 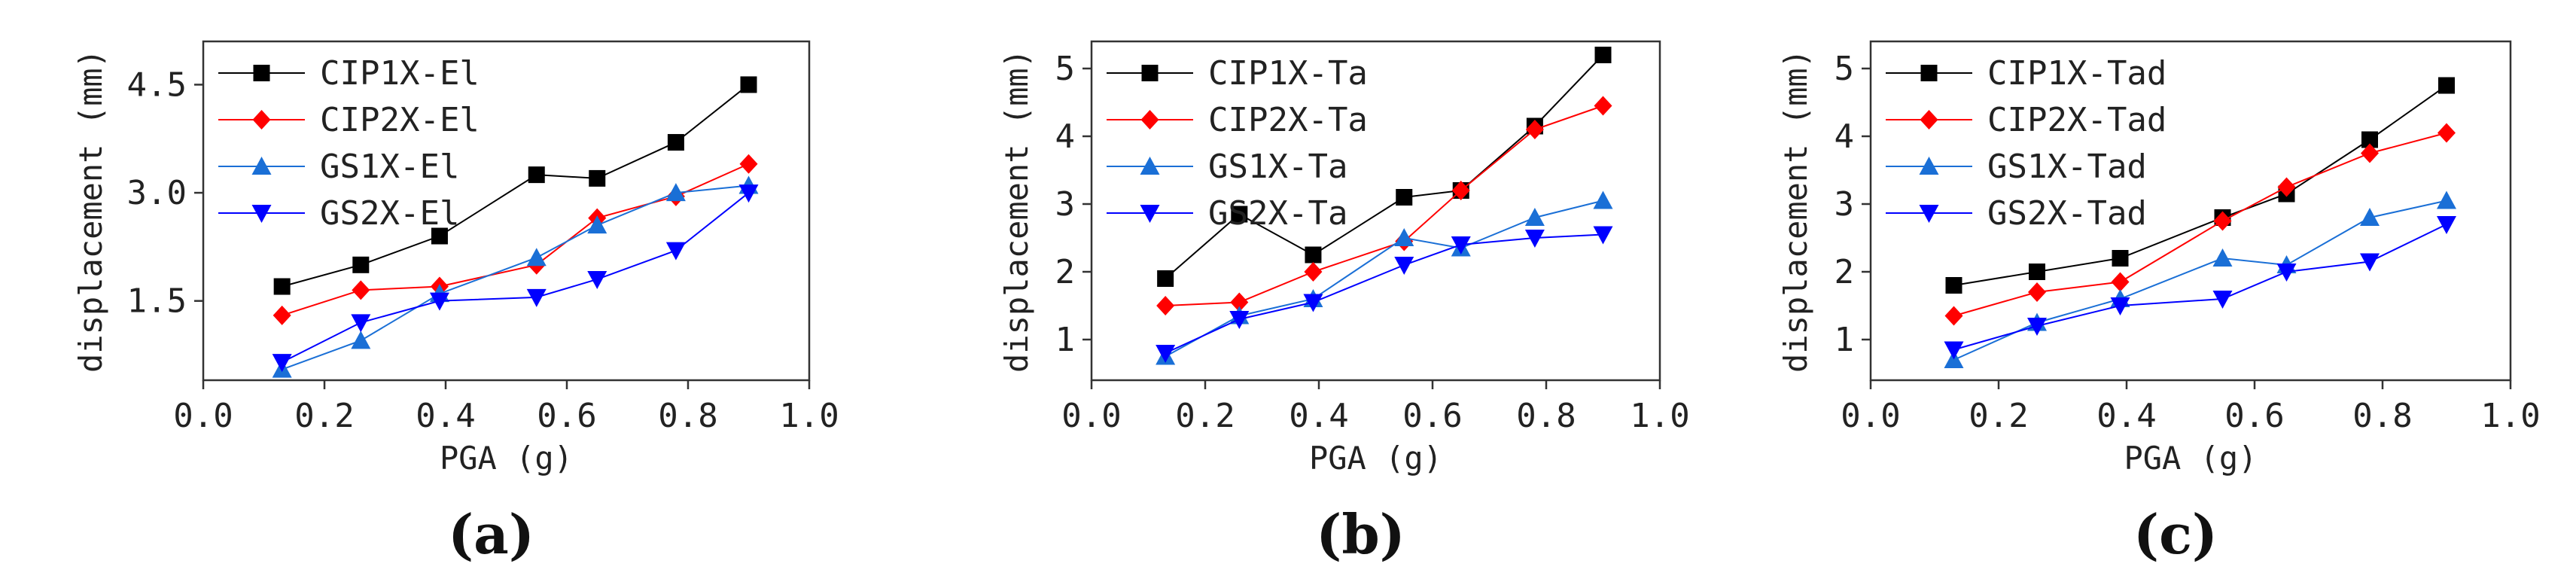 I want to click on y-tick-label: 5, so click(x=1845, y=69).